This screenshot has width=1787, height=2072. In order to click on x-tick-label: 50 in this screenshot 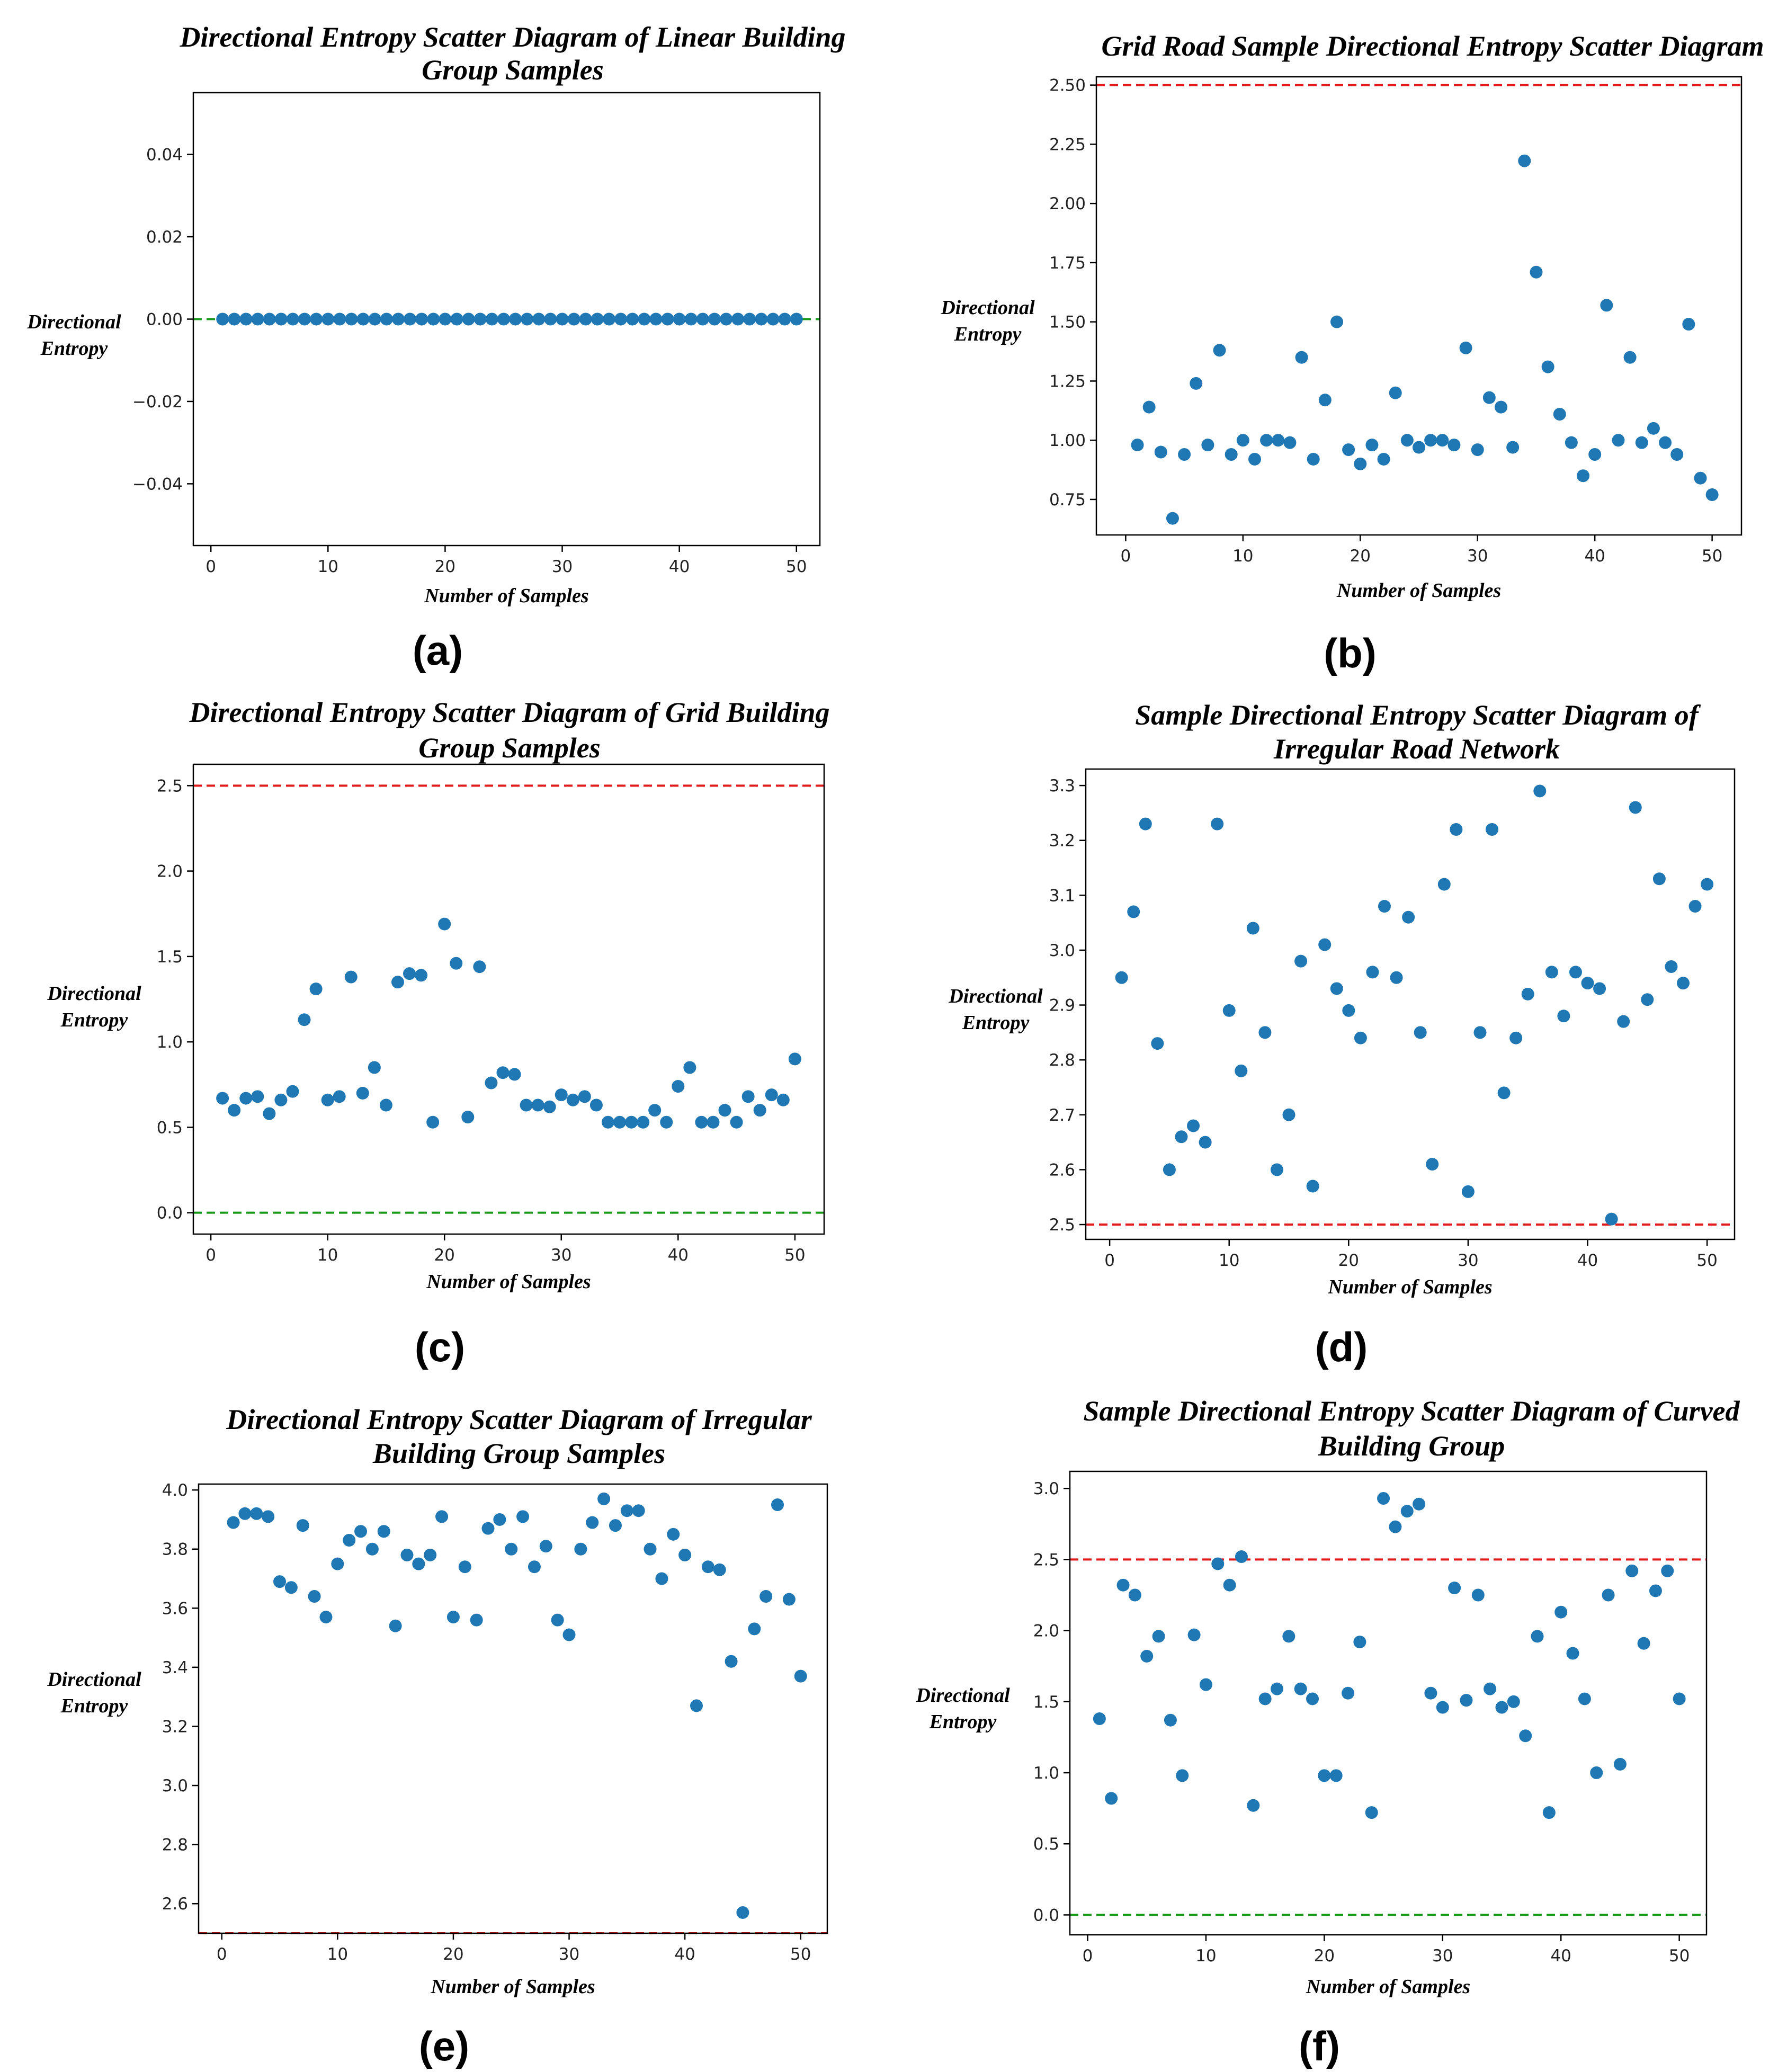, I will do `click(1679, 1956)`.